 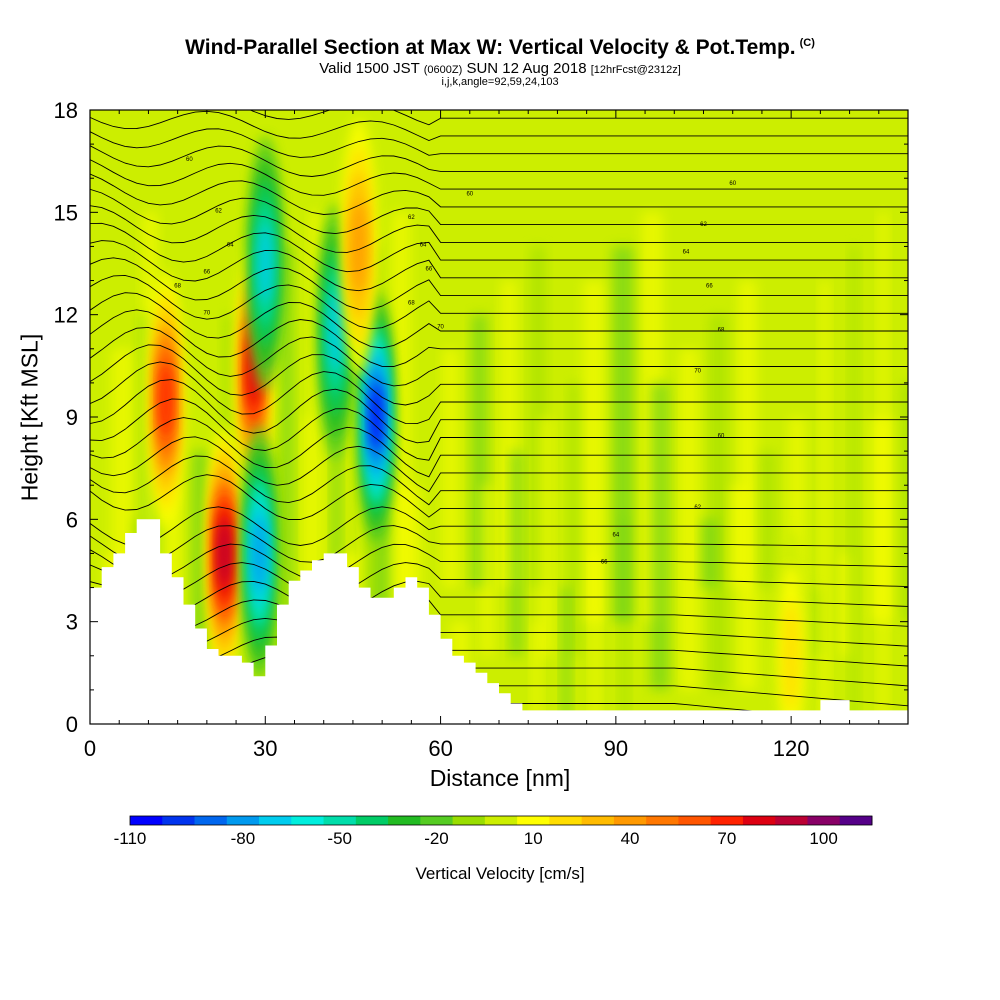 I want to click on colorbar-tick-label: -50, so click(x=339, y=838).